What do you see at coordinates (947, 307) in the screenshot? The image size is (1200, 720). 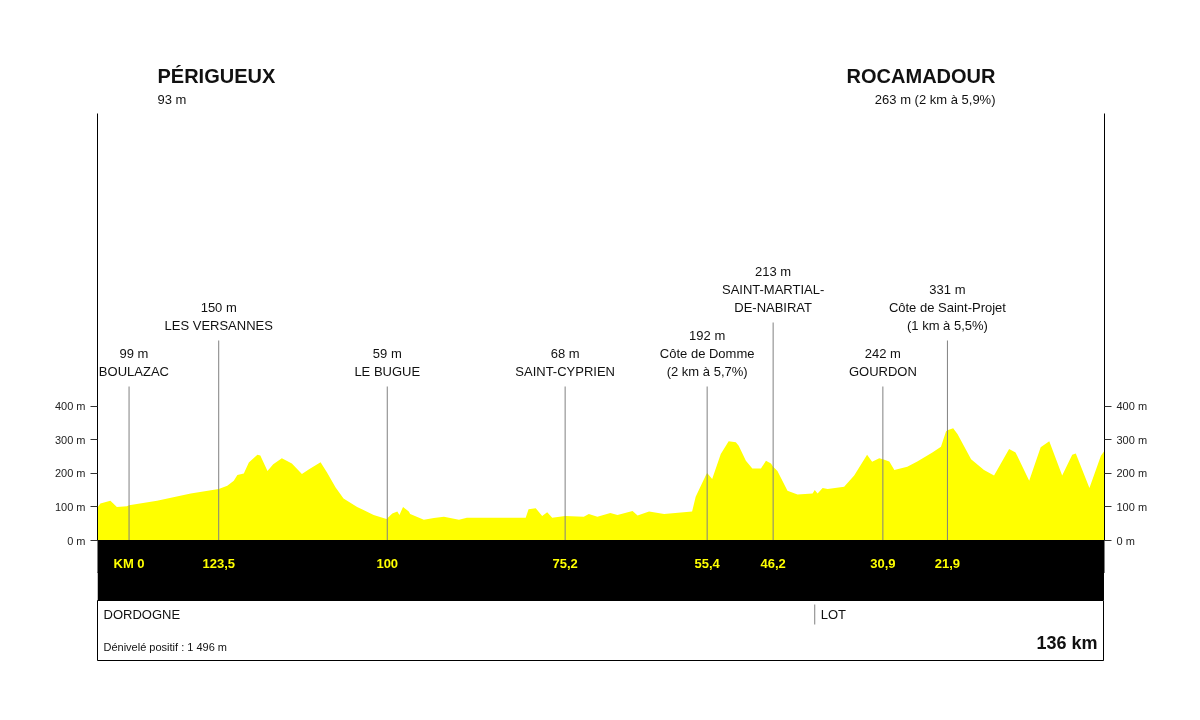 I see `ref-line-label: 331 m Côte de Saint-Projet (1 km à 5,5%)` at bounding box center [947, 307].